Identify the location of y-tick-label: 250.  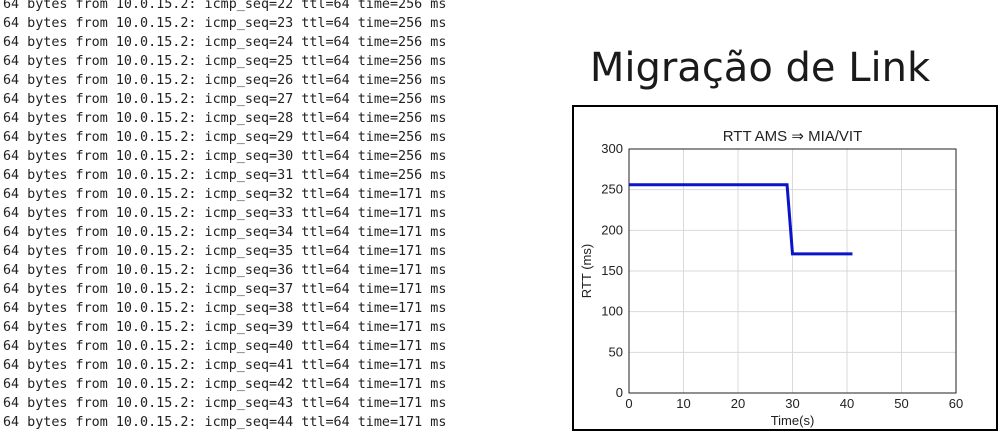
(612, 189).